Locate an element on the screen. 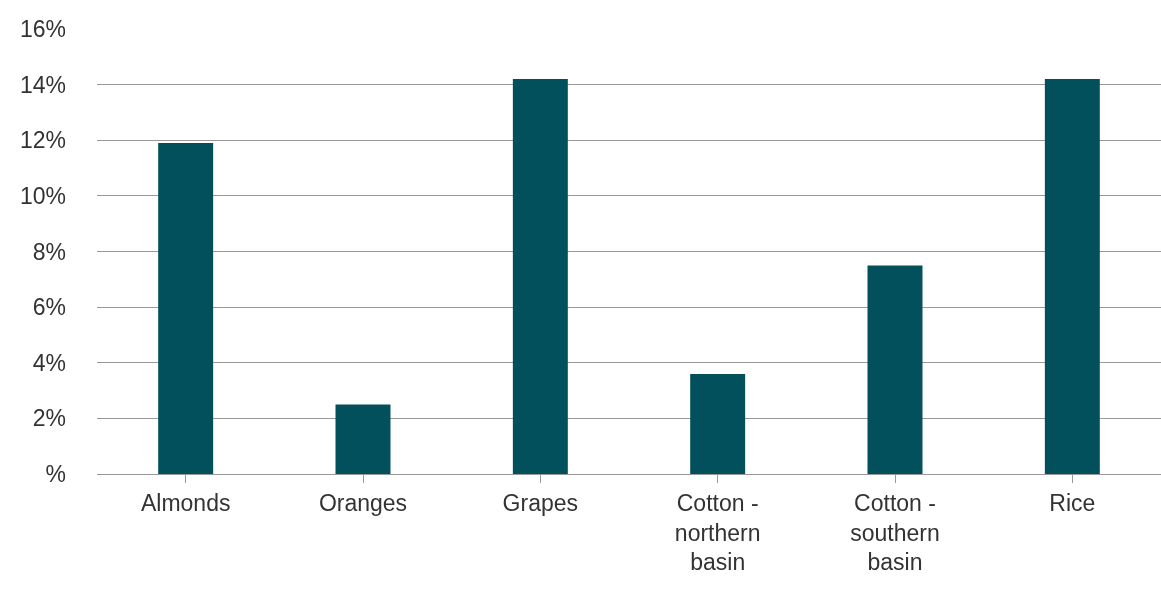  y-tick-label: 2% is located at coordinates (49, 418).